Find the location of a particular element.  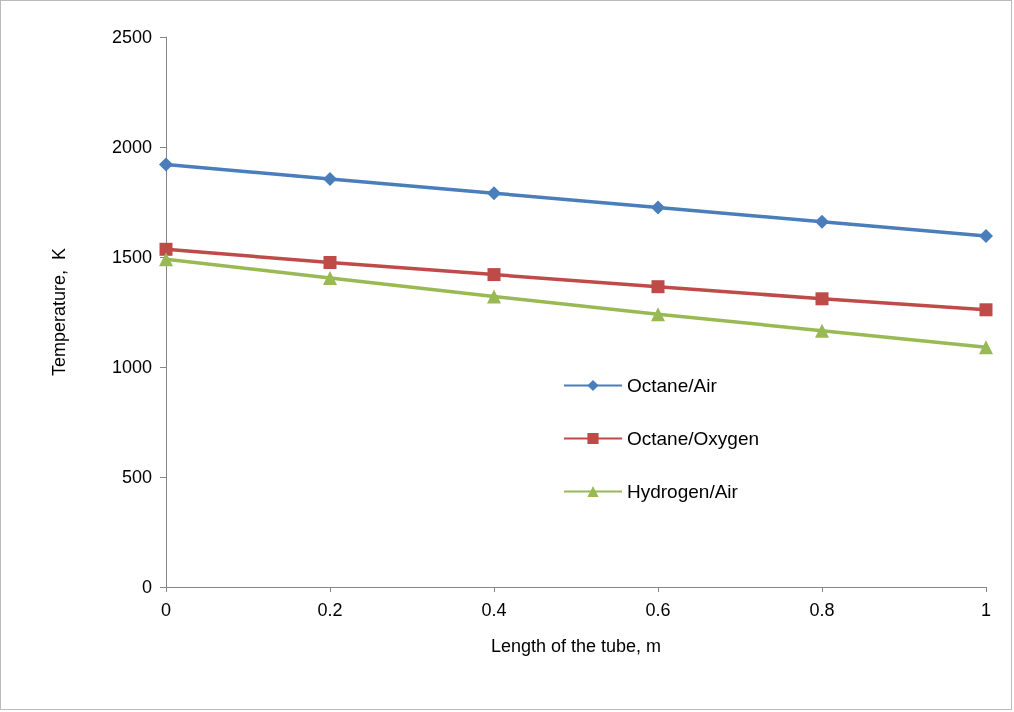

y-tick-label: 500 is located at coordinates (136, 477).